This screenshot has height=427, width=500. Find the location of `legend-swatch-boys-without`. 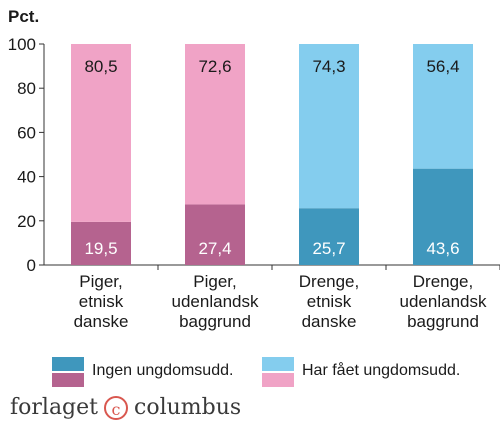

legend-swatch-boys-without is located at coordinates (68, 364).